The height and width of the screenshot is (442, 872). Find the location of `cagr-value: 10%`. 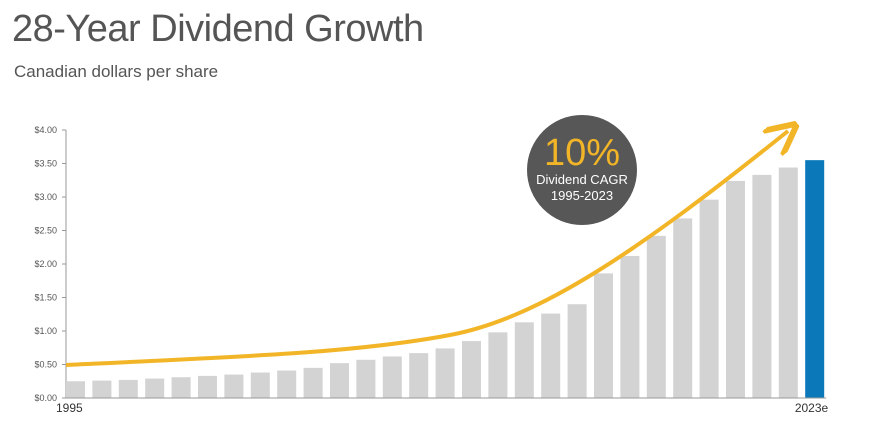

cagr-value: 10% is located at coordinates (582, 153).